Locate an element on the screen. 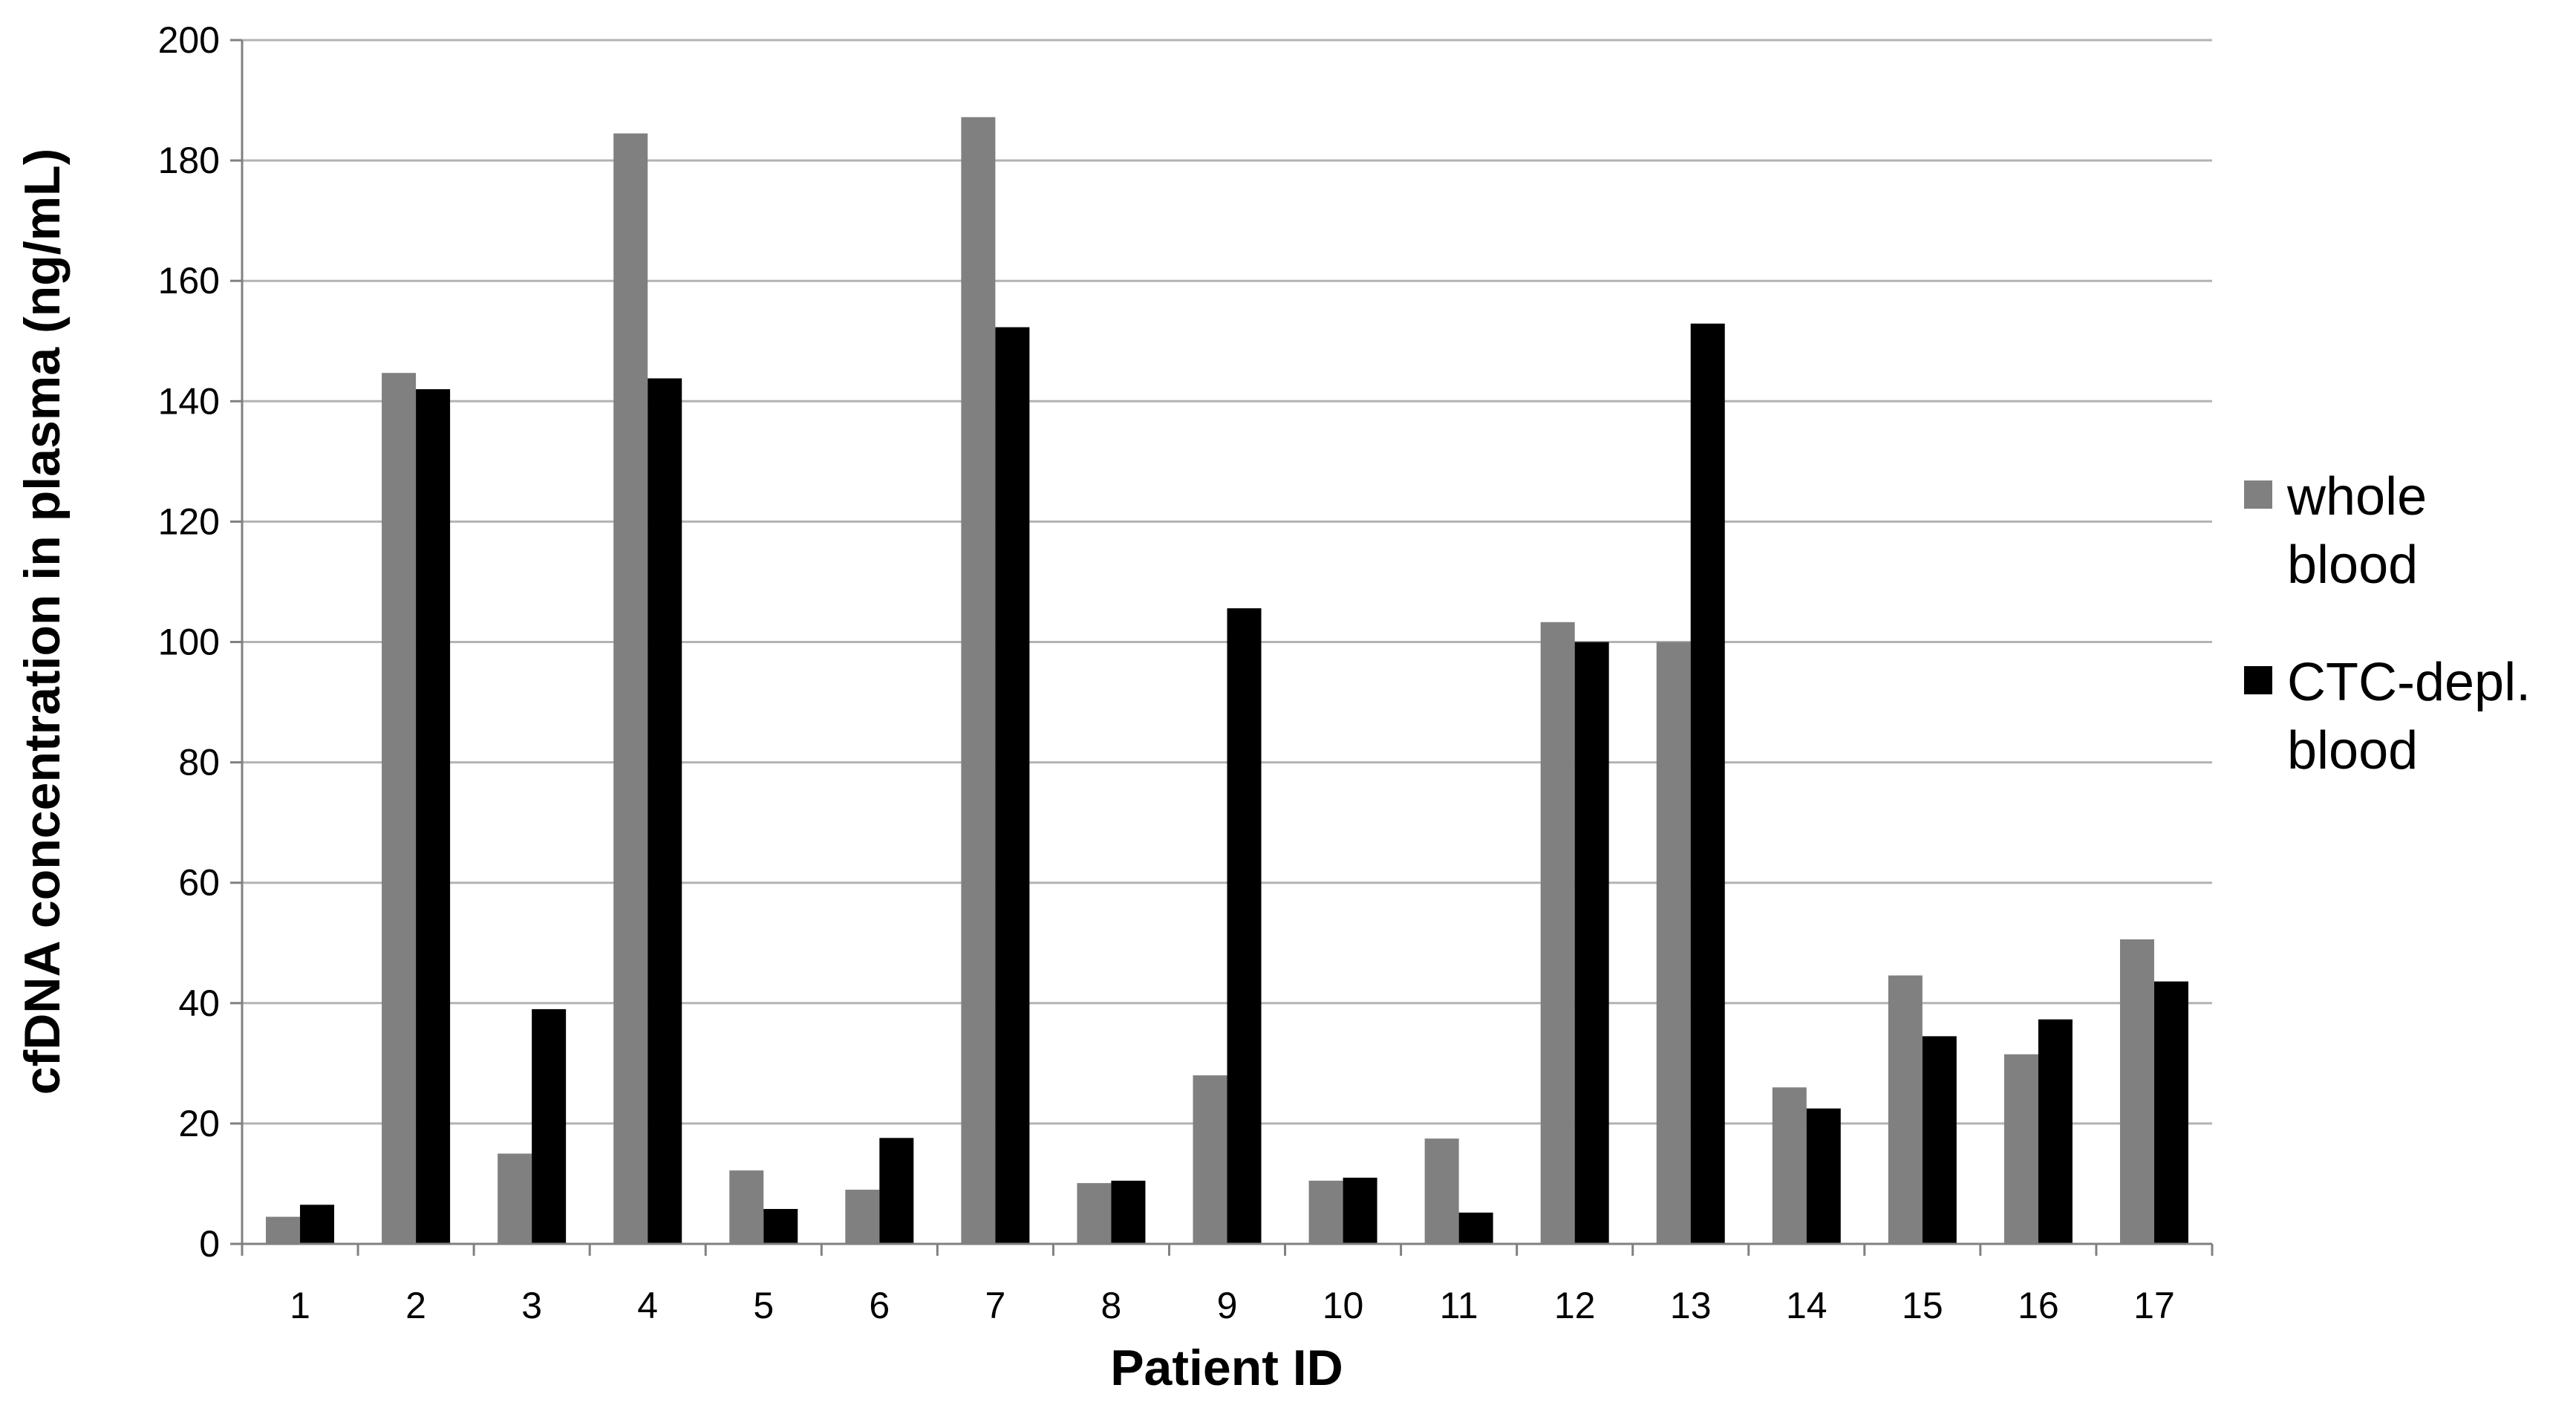 The width and height of the screenshot is (2576, 1408). x-tick-label: 17 is located at coordinates (2154, 1306).